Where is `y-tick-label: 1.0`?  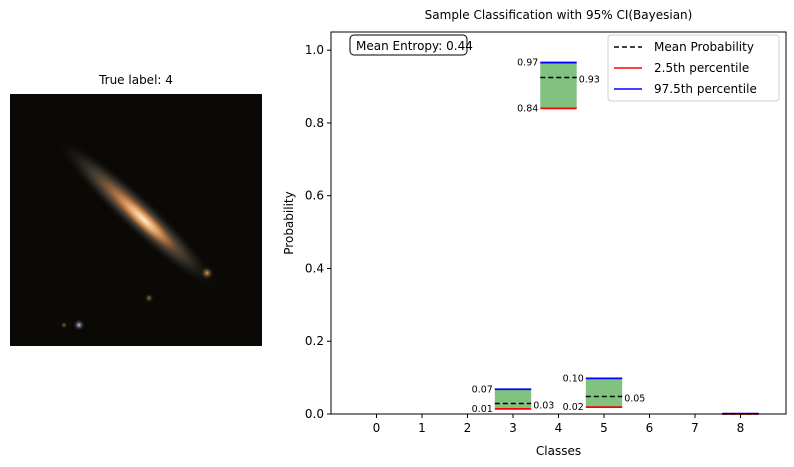
y-tick-label: 1.0 is located at coordinates (314, 50).